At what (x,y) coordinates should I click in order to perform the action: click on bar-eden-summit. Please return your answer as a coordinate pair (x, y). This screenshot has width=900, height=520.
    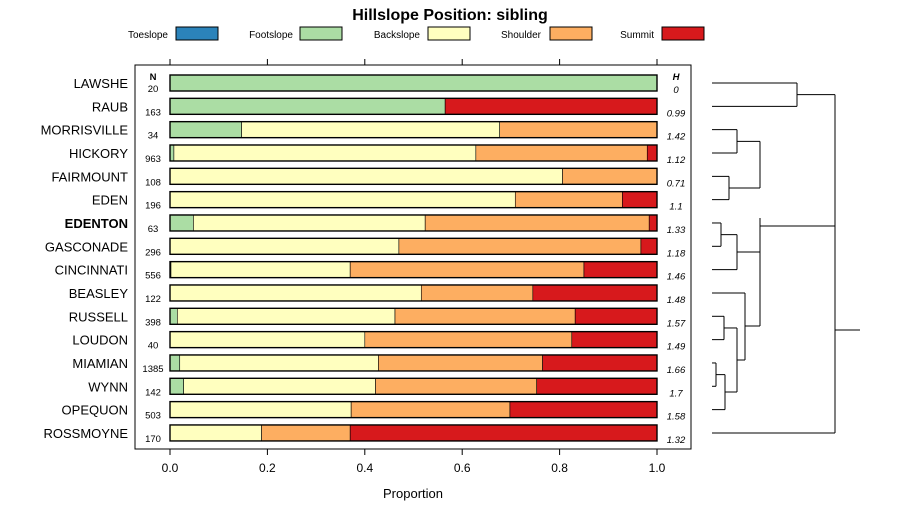
    Looking at the image, I should click on (640, 199).